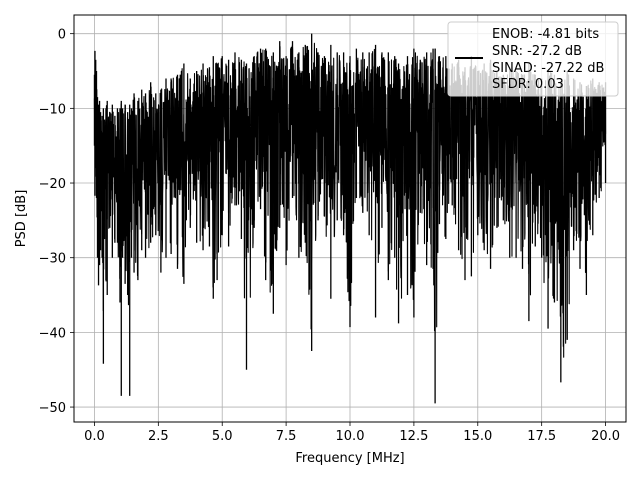  What do you see at coordinates (52, 408) in the screenshot?
I see `y-tick-label: −50` at bounding box center [52, 408].